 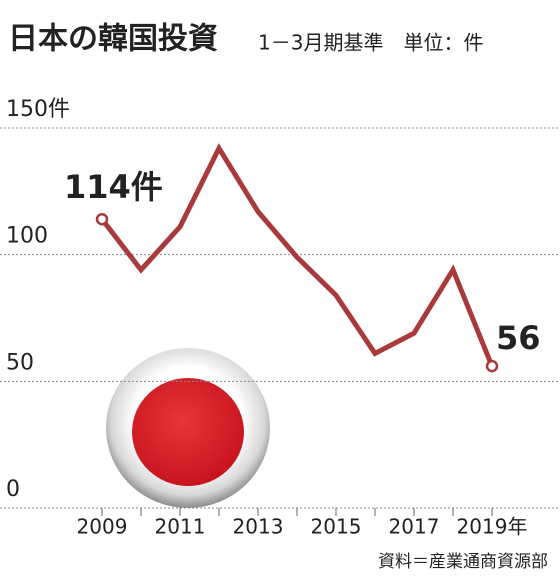 What do you see at coordinates (113, 39) in the screenshot?
I see `chart-title: 日本の韓国投資` at bounding box center [113, 39].